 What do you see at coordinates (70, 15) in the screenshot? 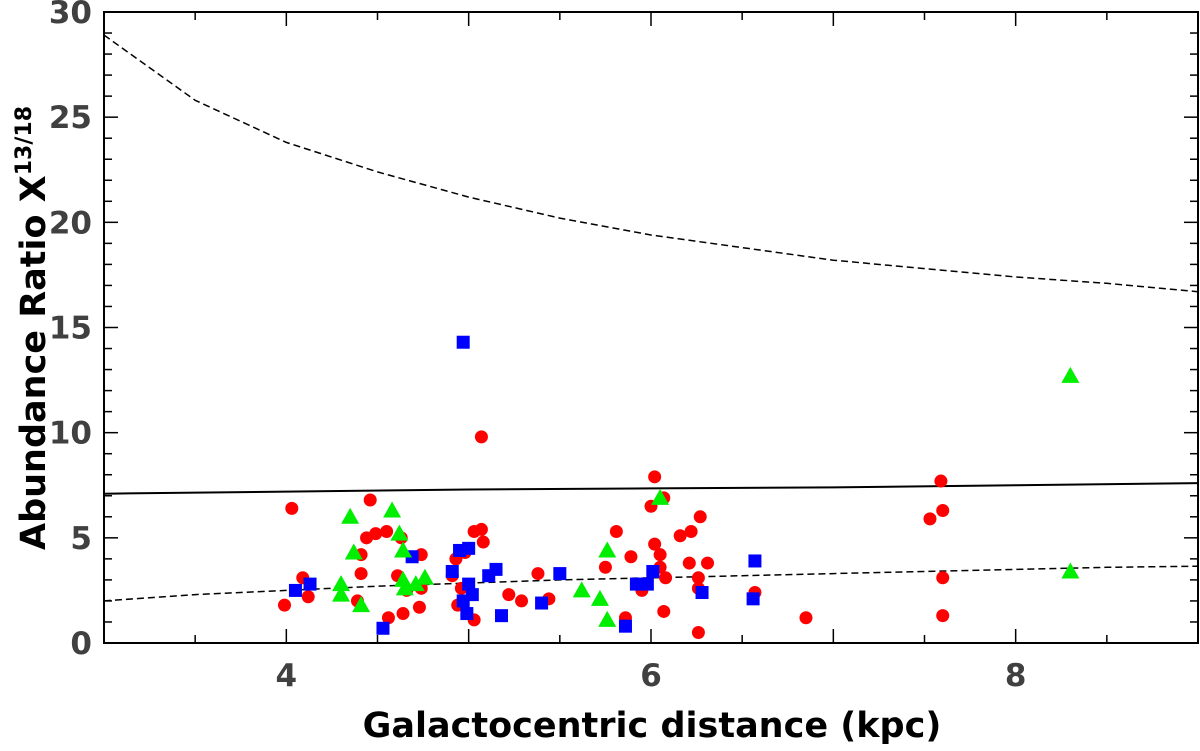
I see `y-tick-label-30: 30` at bounding box center [70, 15].